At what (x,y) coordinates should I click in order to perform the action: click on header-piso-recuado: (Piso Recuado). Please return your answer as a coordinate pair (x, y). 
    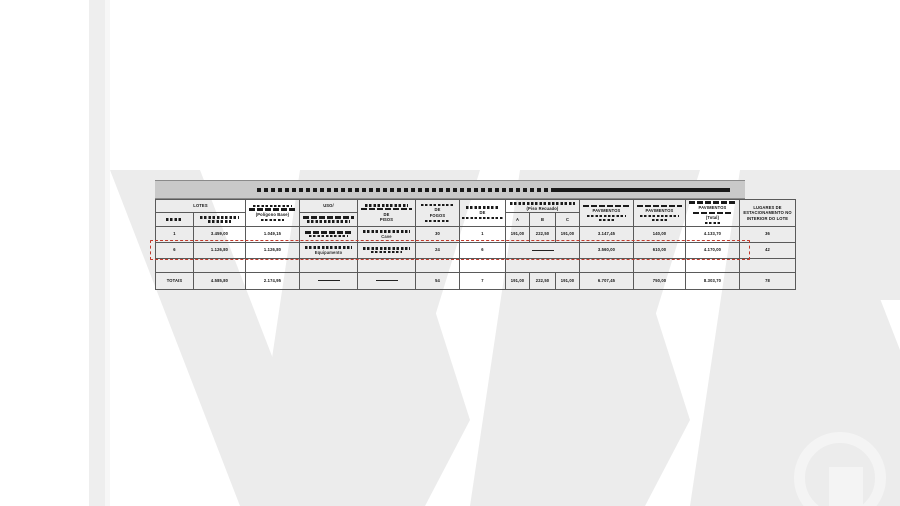
    Looking at the image, I should click on (542, 206).